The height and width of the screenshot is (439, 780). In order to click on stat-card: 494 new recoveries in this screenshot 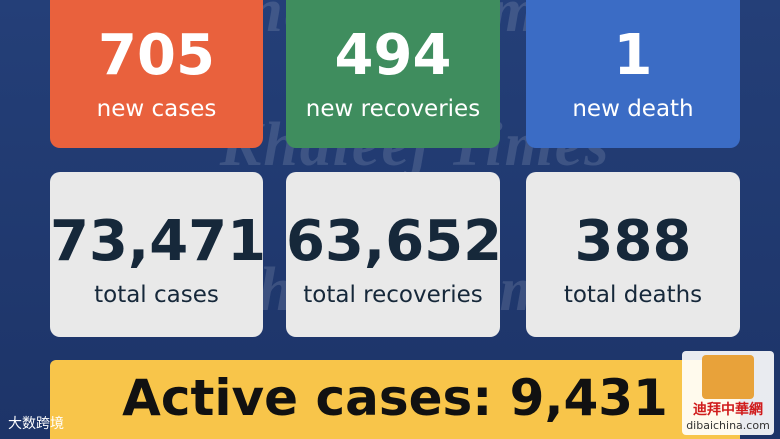, I will do `click(393, 74)`.